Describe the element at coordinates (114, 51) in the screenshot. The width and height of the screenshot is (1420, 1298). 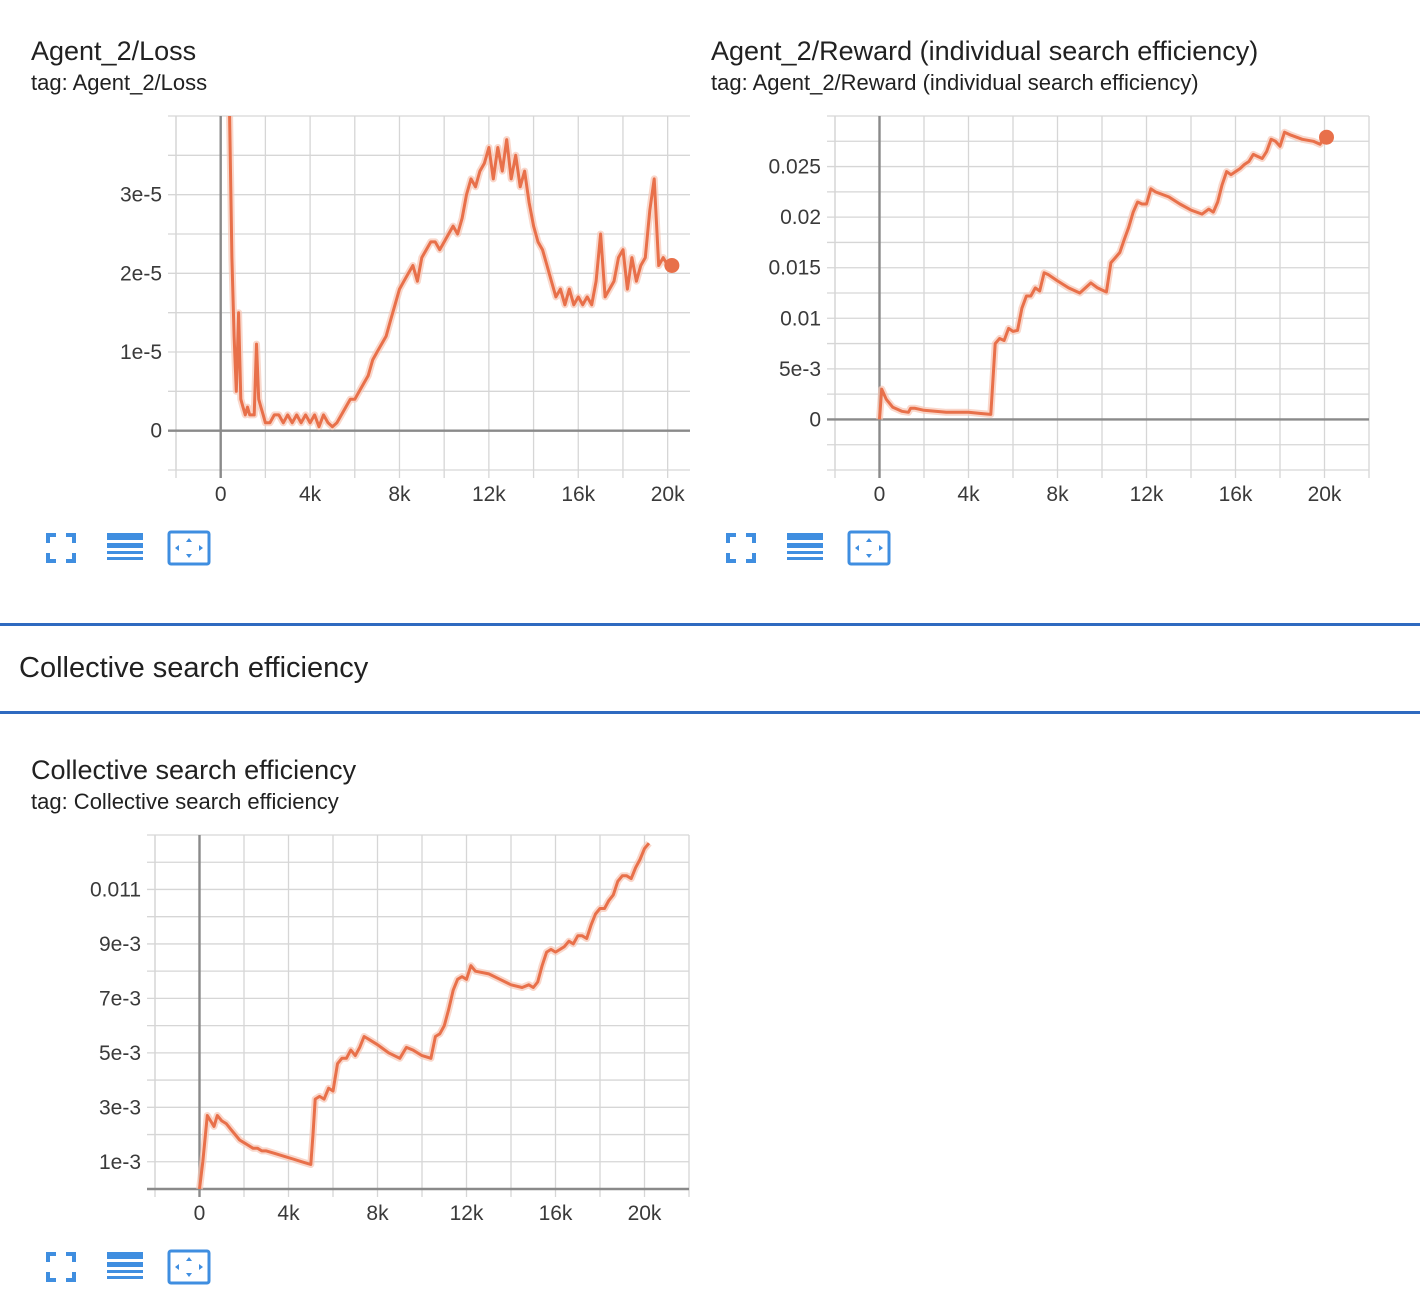
I see `card-title: Agent_2/Loss` at that location.